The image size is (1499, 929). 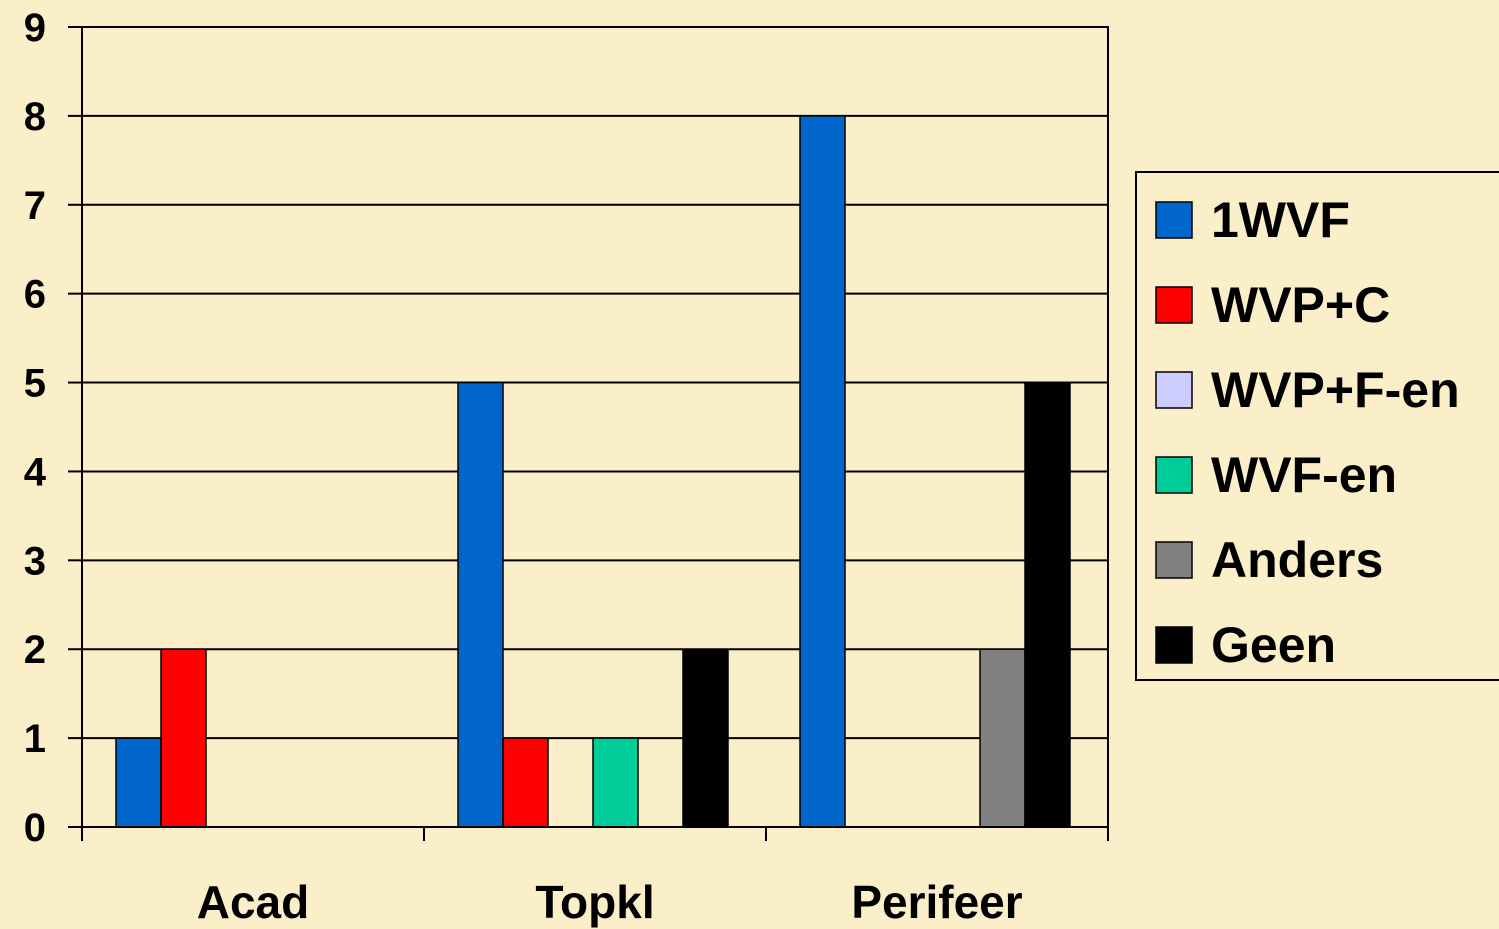 What do you see at coordinates (1300, 305) in the screenshot?
I see `legend-label: WVP+C` at bounding box center [1300, 305].